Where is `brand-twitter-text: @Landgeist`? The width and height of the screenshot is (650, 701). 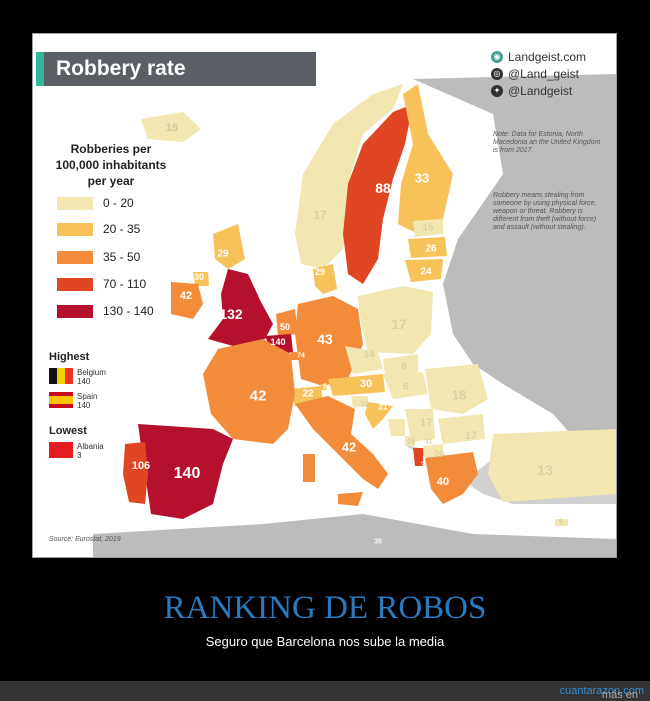 brand-twitter-text: @Landgeist is located at coordinates (540, 90).